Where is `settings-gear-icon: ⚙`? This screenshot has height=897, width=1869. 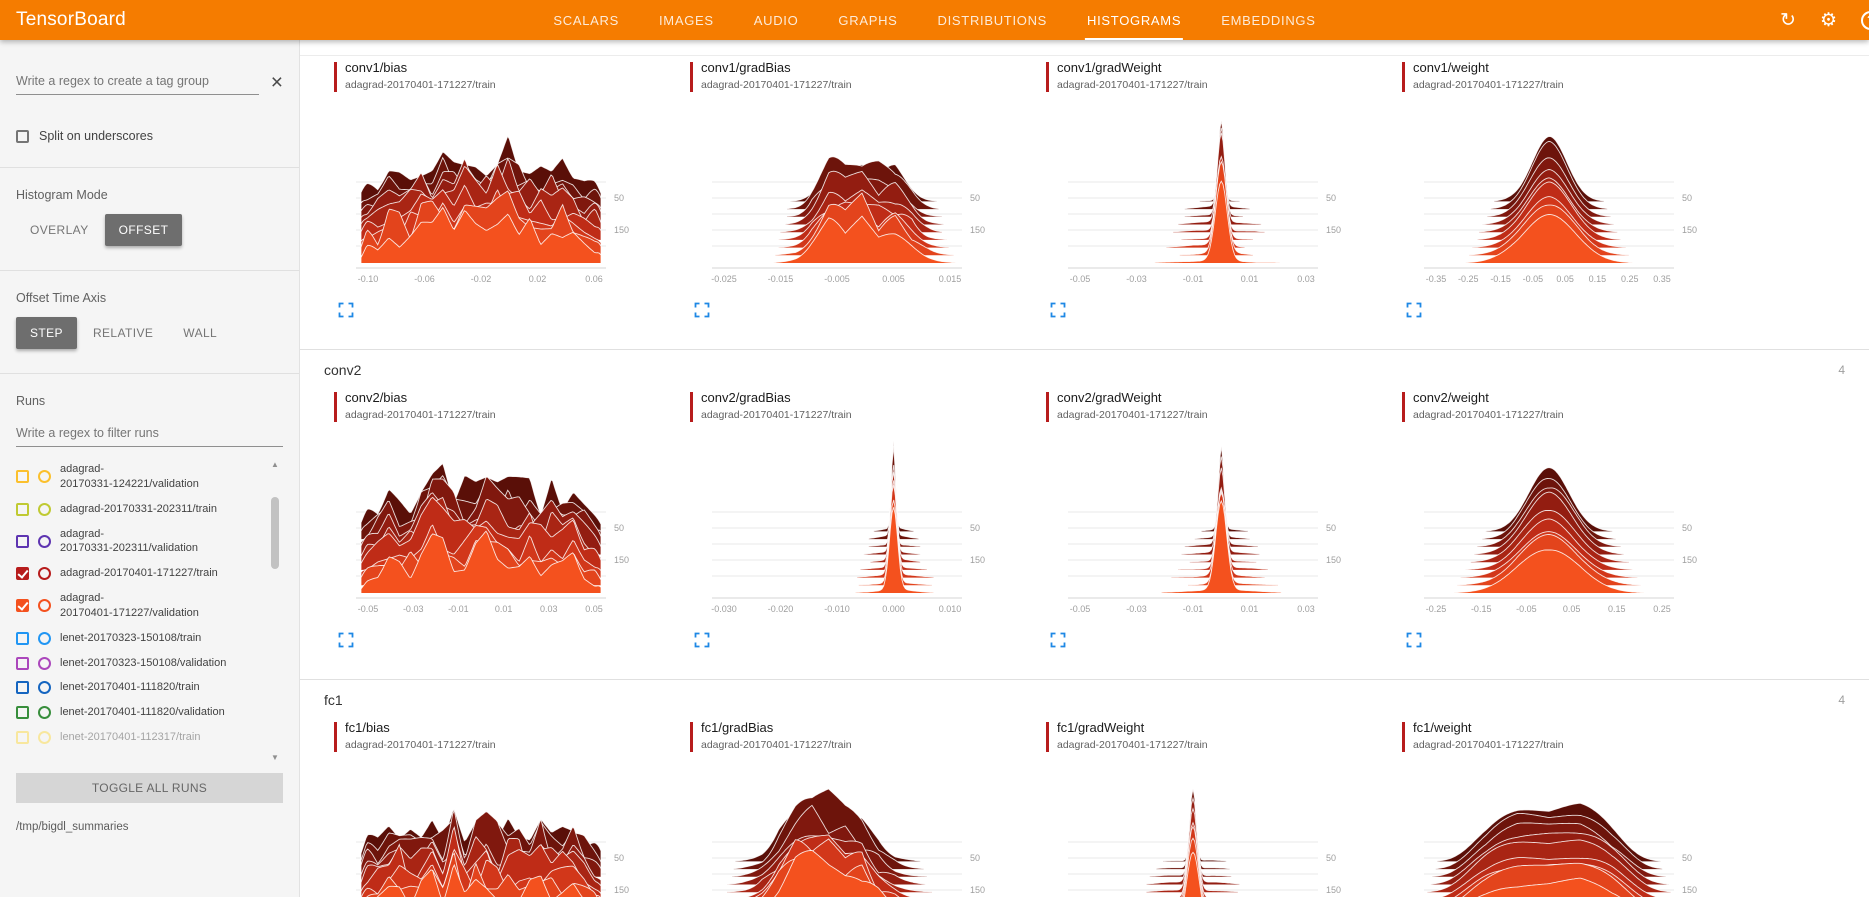
settings-gear-icon: ⚙ is located at coordinates (1828, 20).